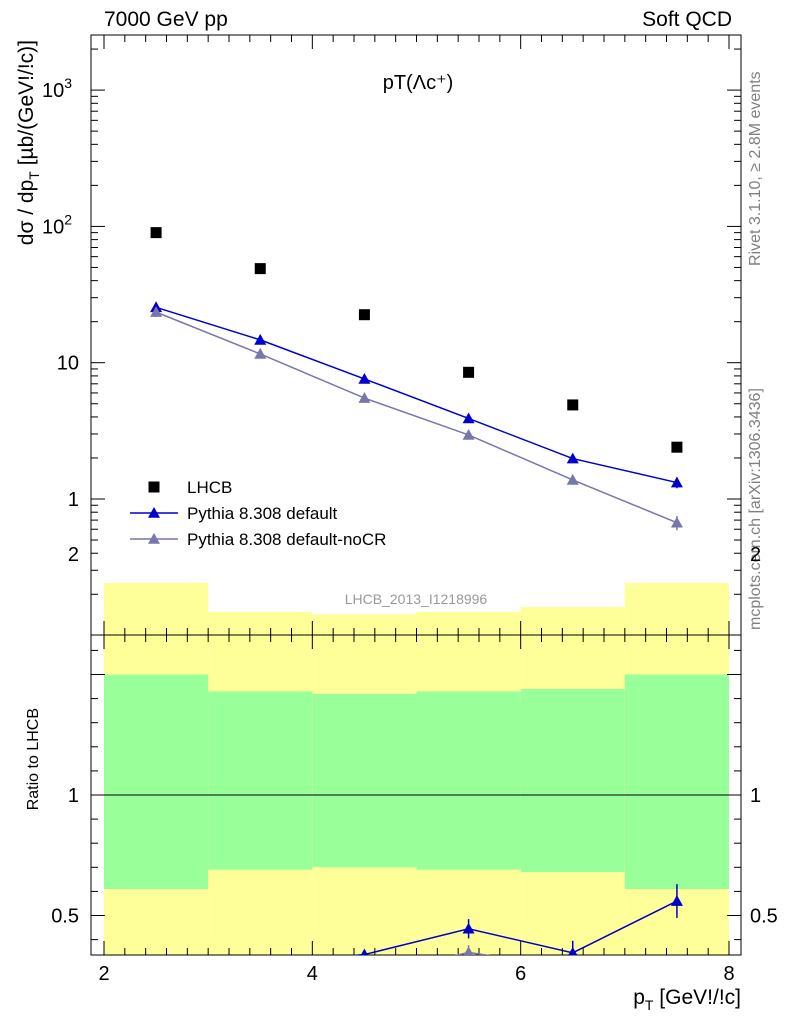 The image size is (786, 1024). What do you see at coordinates (687, 999) in the screenshot?
I see `x-axis-title: pT [GeV!/!c]` at bounding box center [687, 999].